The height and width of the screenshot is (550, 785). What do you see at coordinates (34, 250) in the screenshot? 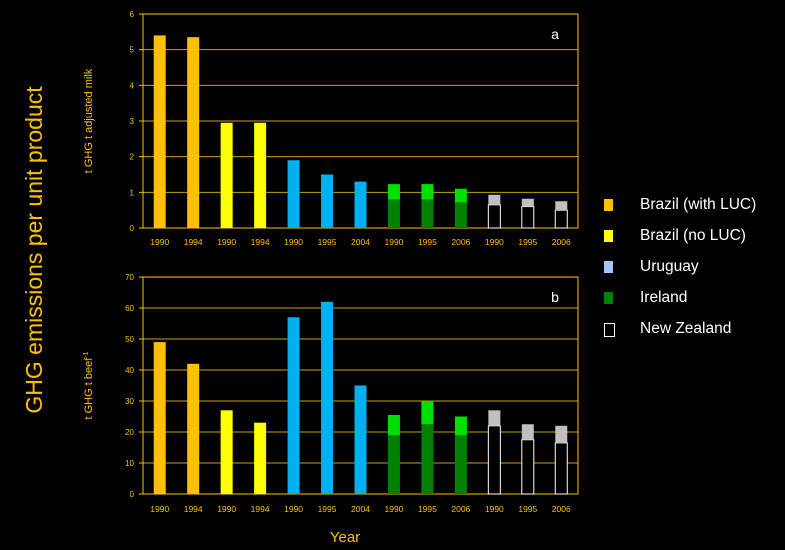
I see `main-y-axis-label: GHG emissions per unit product` at bounding box center [34, 250].